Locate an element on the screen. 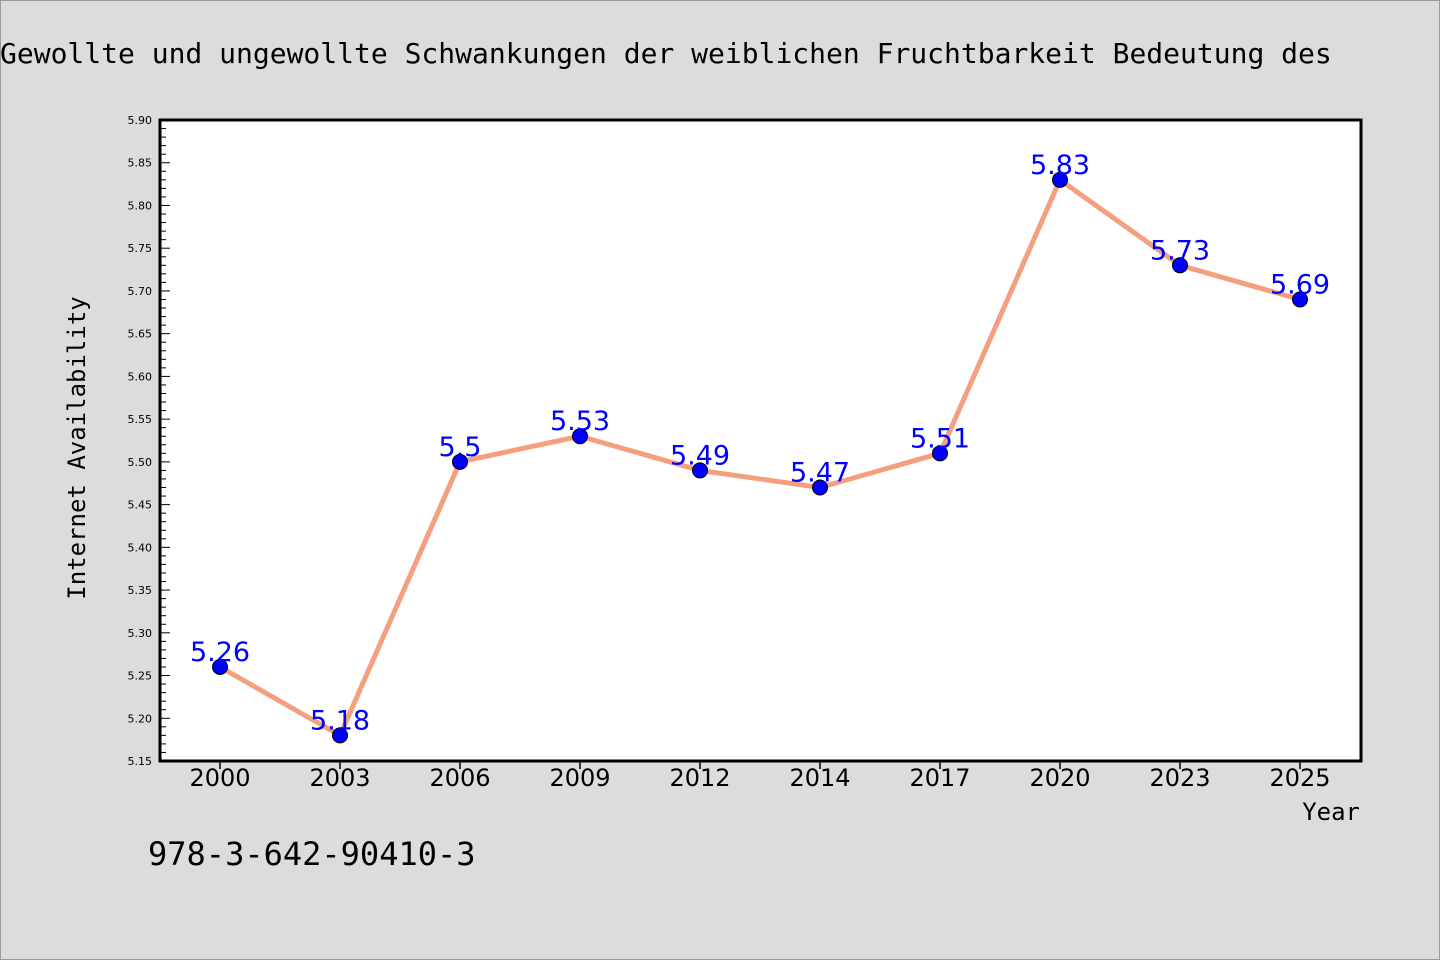 This screenshot has height=960, width=1440. y-tick-label: 5.30 is located at coordinates (140, 633).